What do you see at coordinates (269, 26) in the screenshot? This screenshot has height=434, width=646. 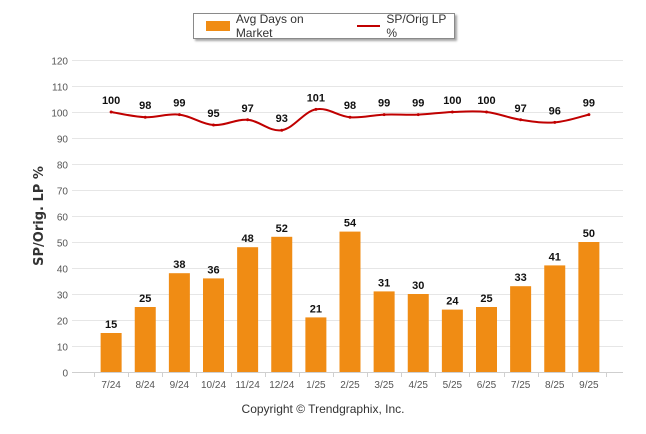 I see `legend-label-days-on-market: Avg Days on Market` at bounding box center [269, 26].